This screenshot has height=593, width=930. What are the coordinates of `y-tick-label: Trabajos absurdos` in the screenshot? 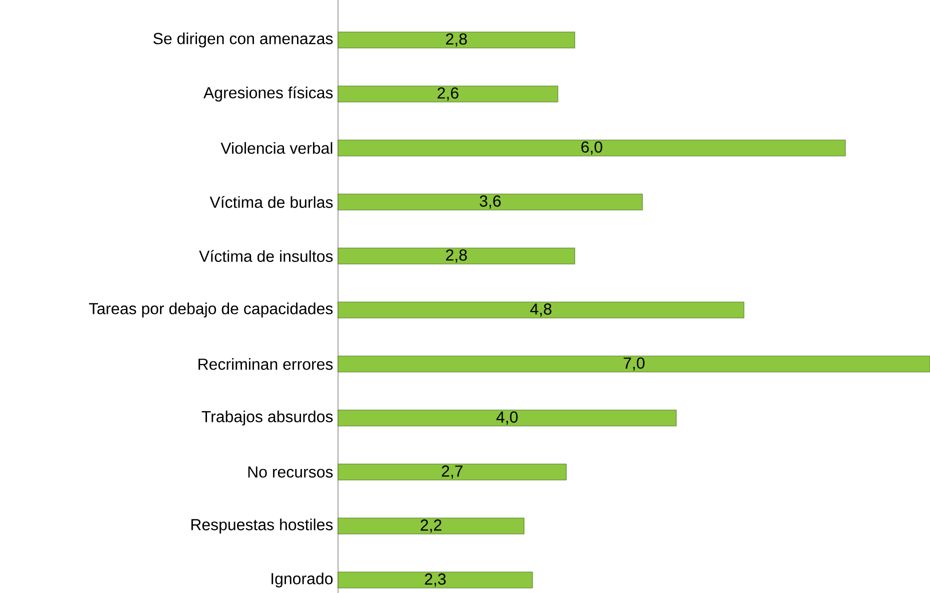 It's located at (267, 418).